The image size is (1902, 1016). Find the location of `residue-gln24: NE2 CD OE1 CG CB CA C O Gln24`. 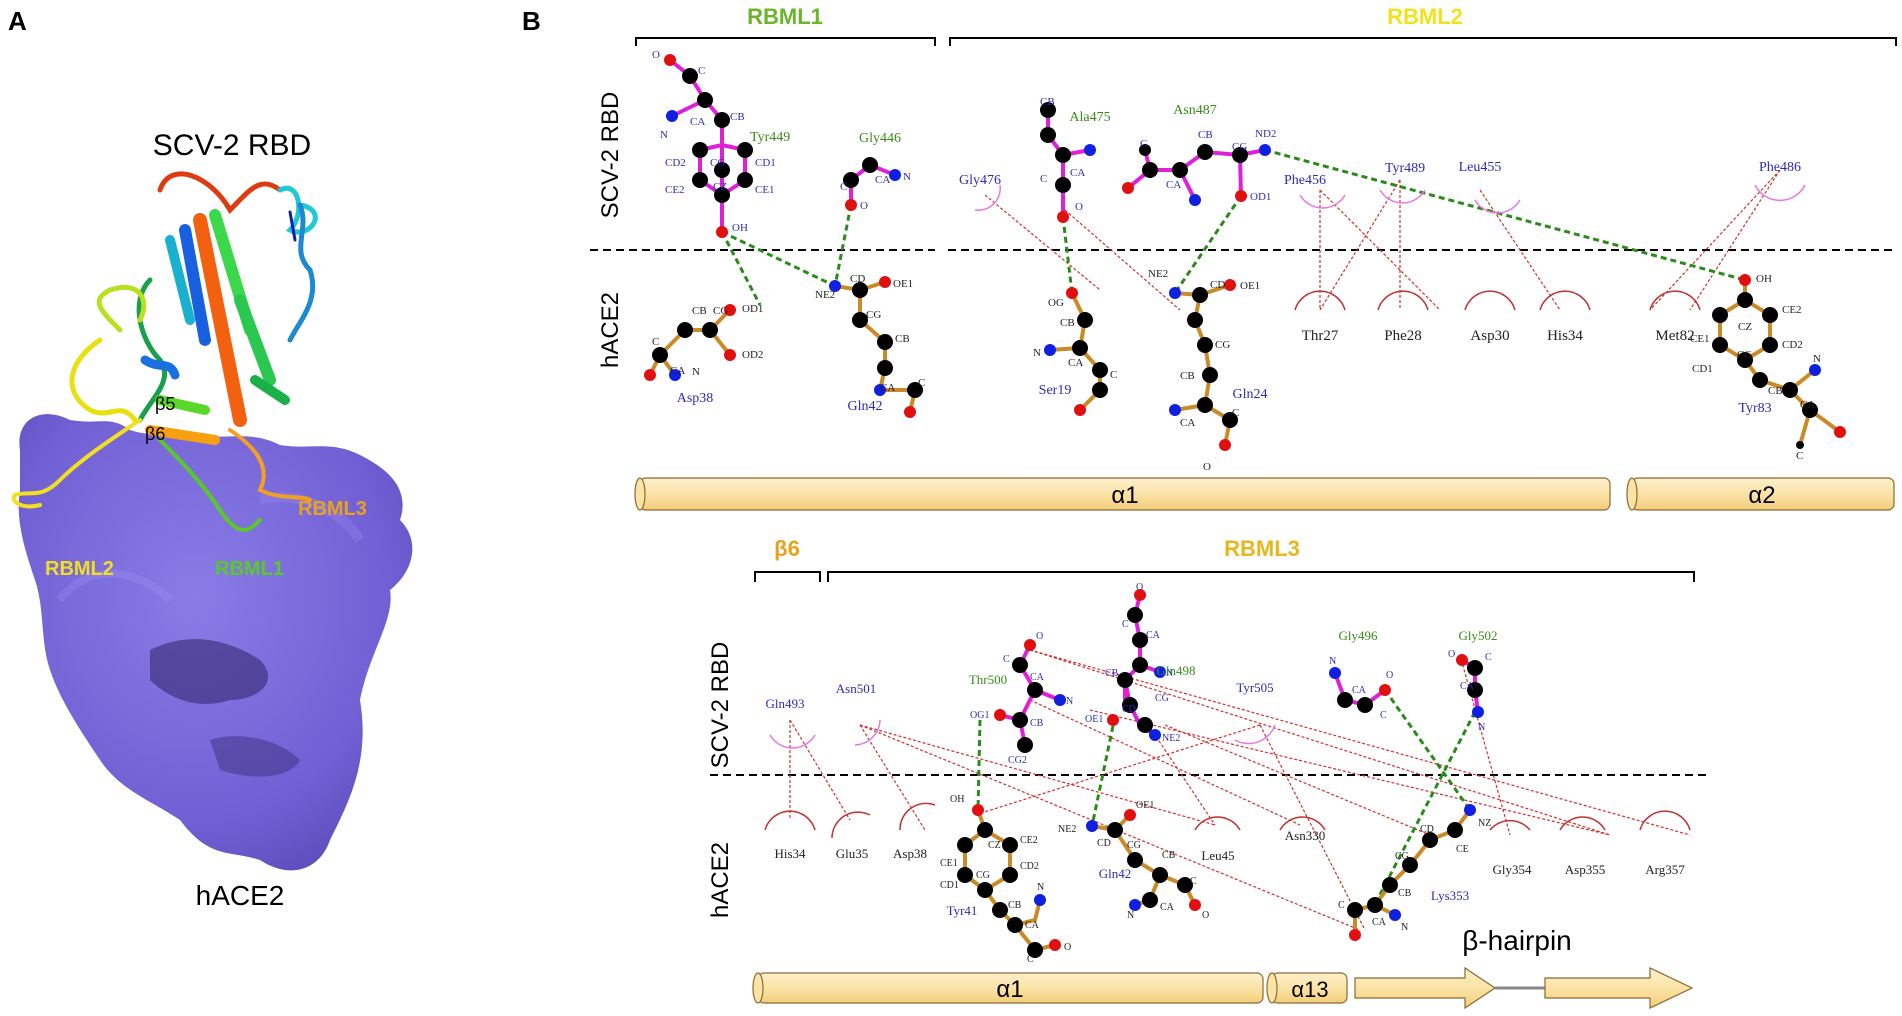

residue-gln24: NE2 CD OE1 CG CB CA C O Gln24 is located at coordinates (1208, 370).